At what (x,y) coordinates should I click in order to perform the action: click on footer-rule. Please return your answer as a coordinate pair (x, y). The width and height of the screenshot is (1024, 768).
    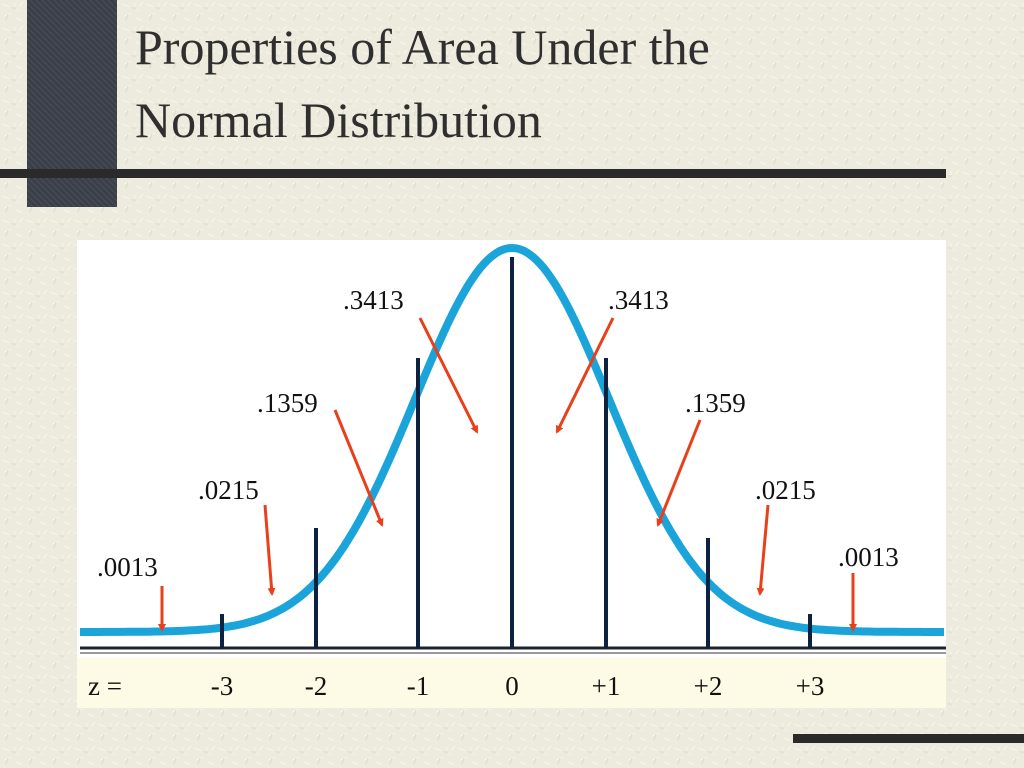
    Looking at the image, I should click on (908, 738).